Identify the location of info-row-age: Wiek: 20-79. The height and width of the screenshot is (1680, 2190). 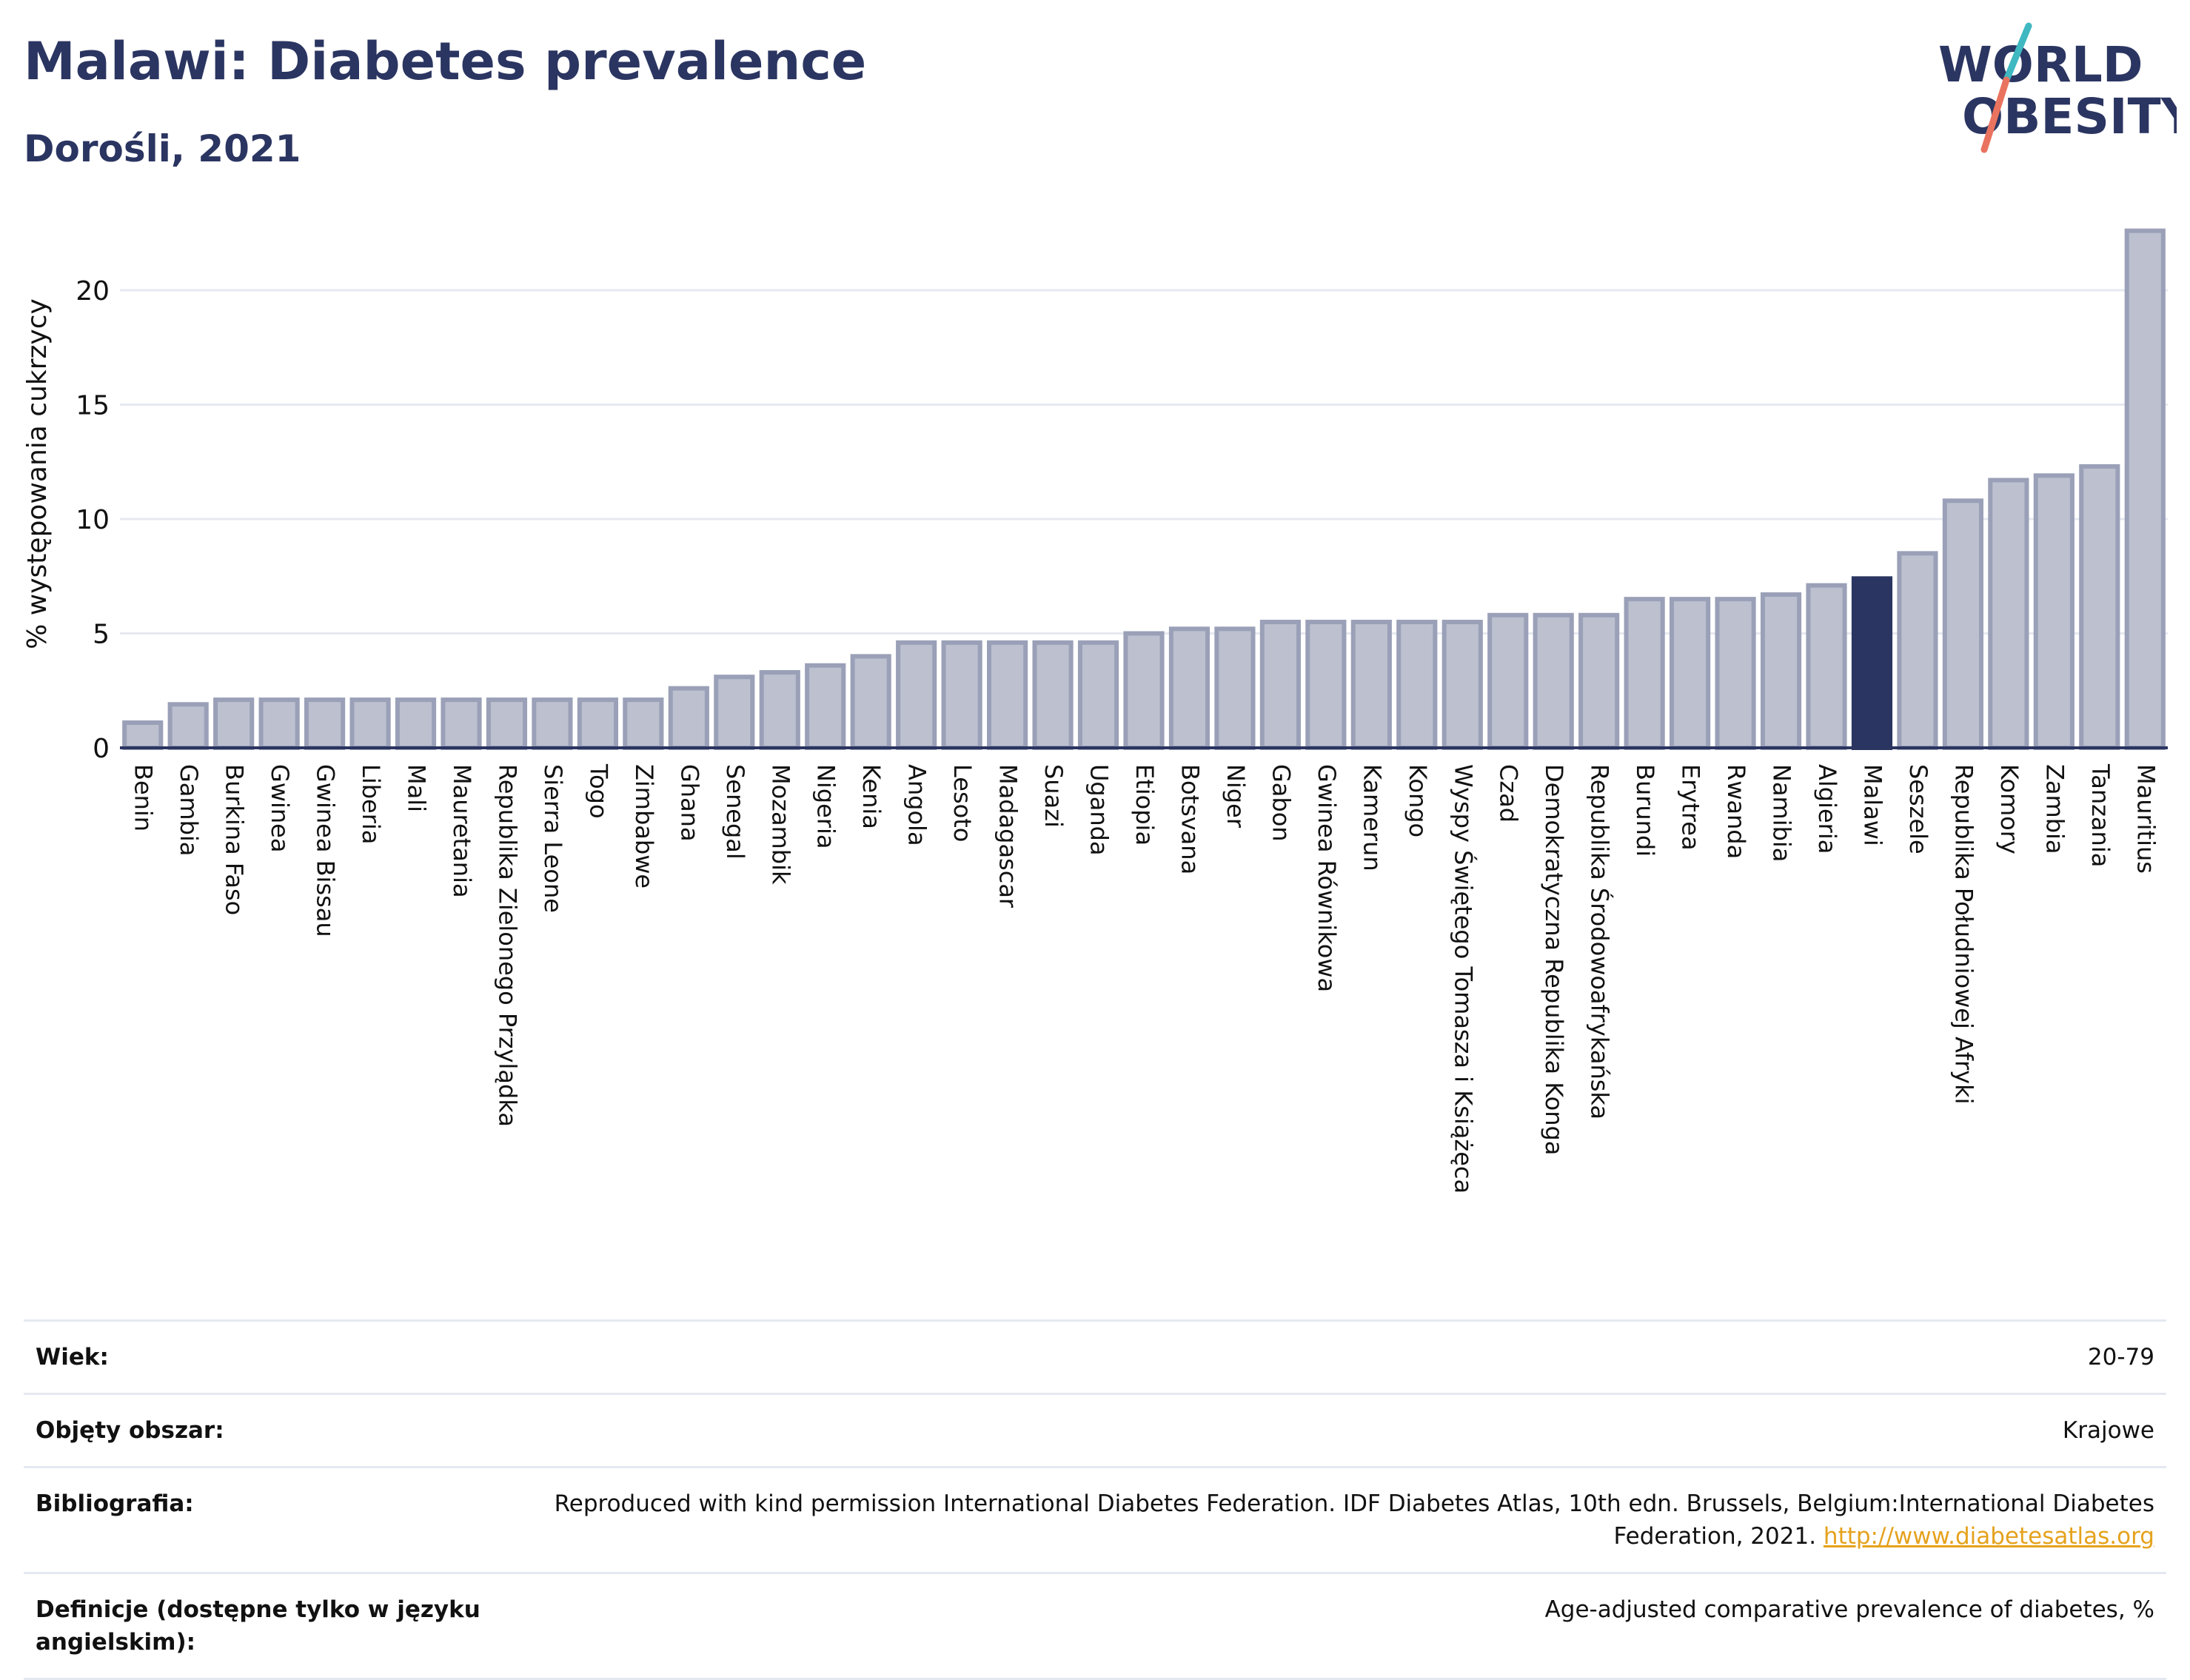
(1095, 1357).